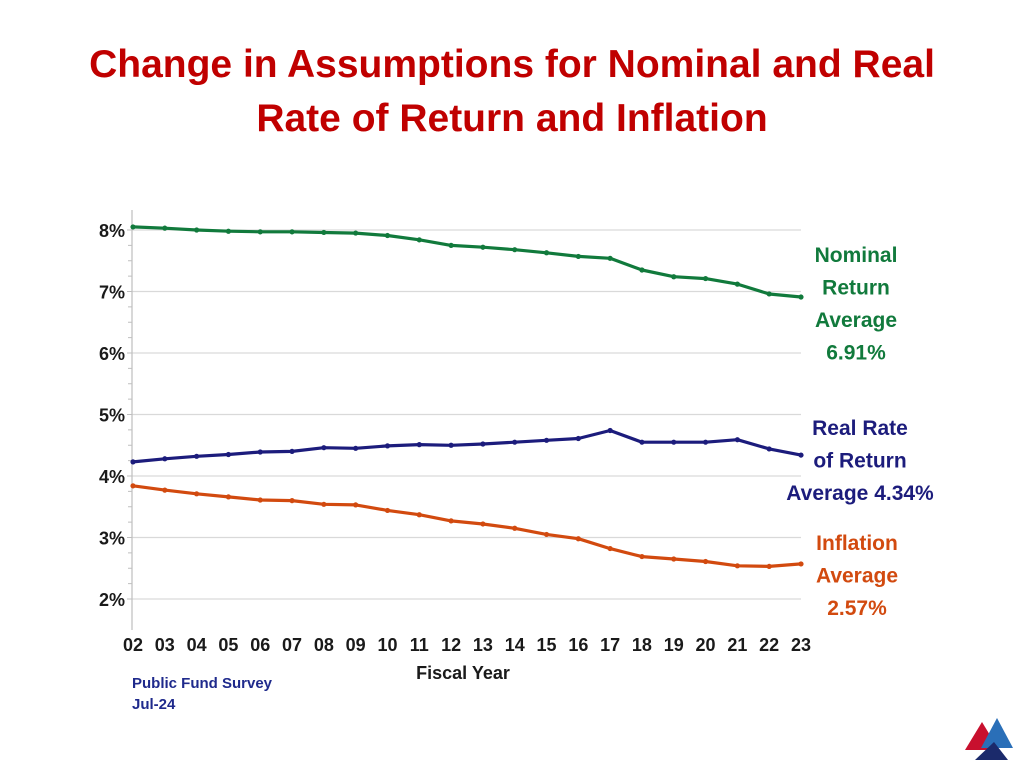  What do you see at coordinates (112, 539) in the screenshot?
I see `y-tick-label: 3%` at bounding box center [112, 539].